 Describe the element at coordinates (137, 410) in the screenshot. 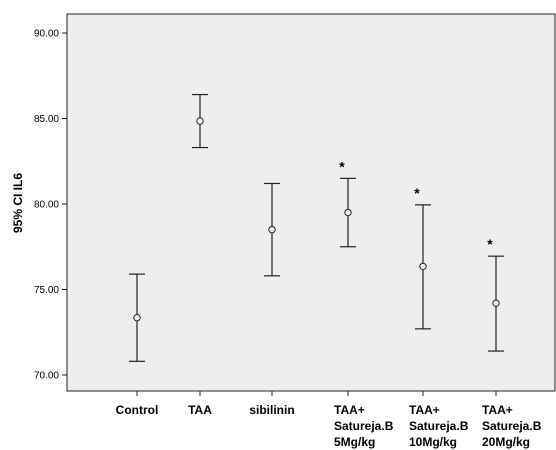

I see `x-category-label: Control` at that location.